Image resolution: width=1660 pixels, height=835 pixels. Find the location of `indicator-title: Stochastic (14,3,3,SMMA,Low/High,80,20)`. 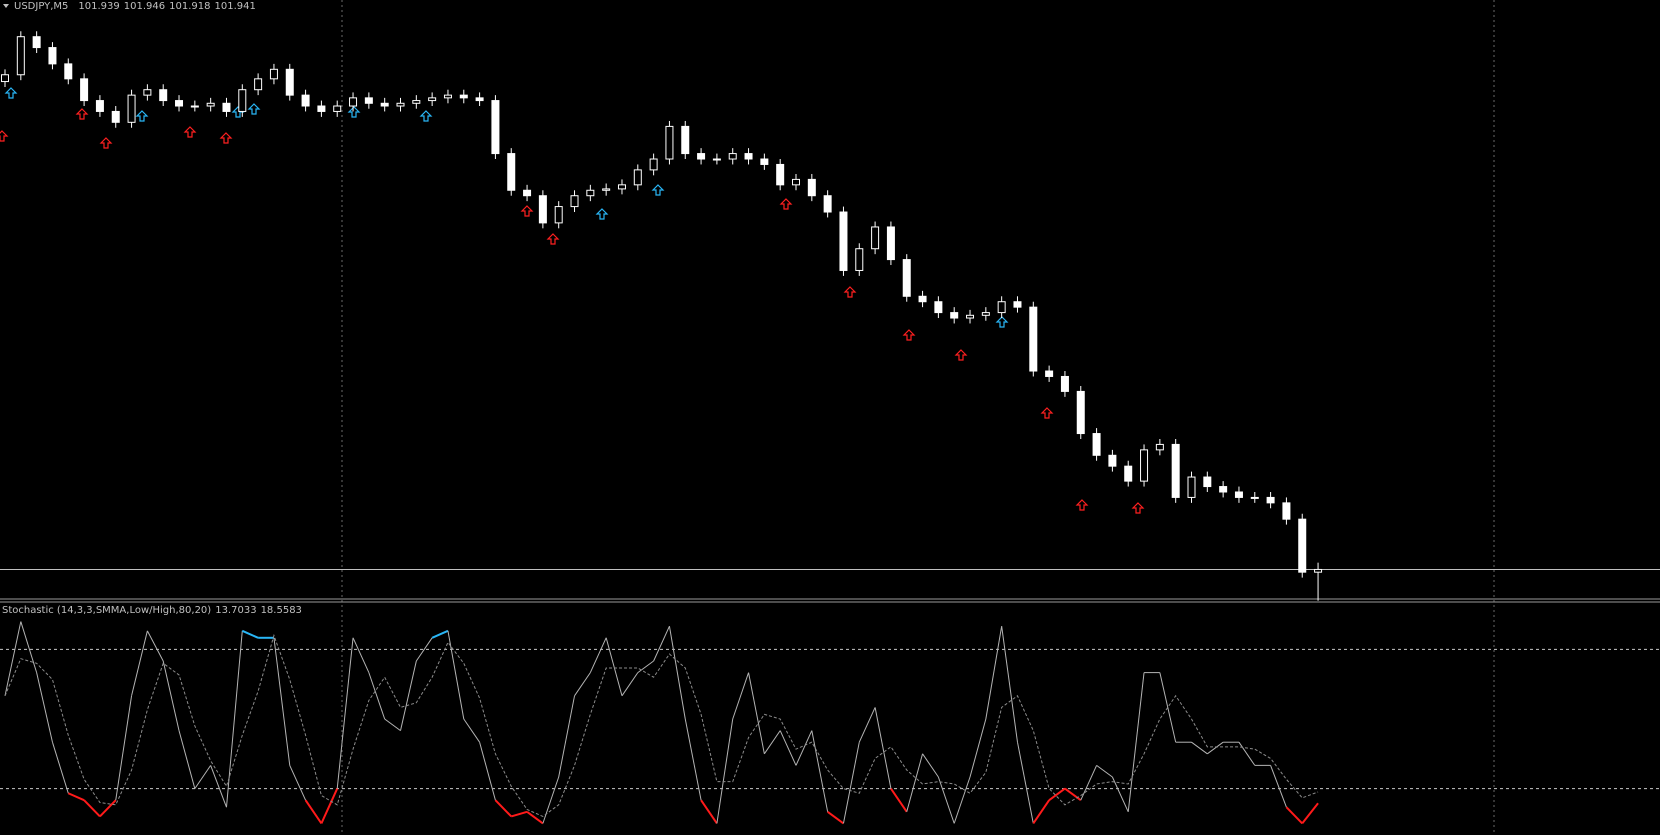

indicator-title: Stochastic (14,3,3,SMMA,Low/High,80,20) is located at coordinates (106, 610).